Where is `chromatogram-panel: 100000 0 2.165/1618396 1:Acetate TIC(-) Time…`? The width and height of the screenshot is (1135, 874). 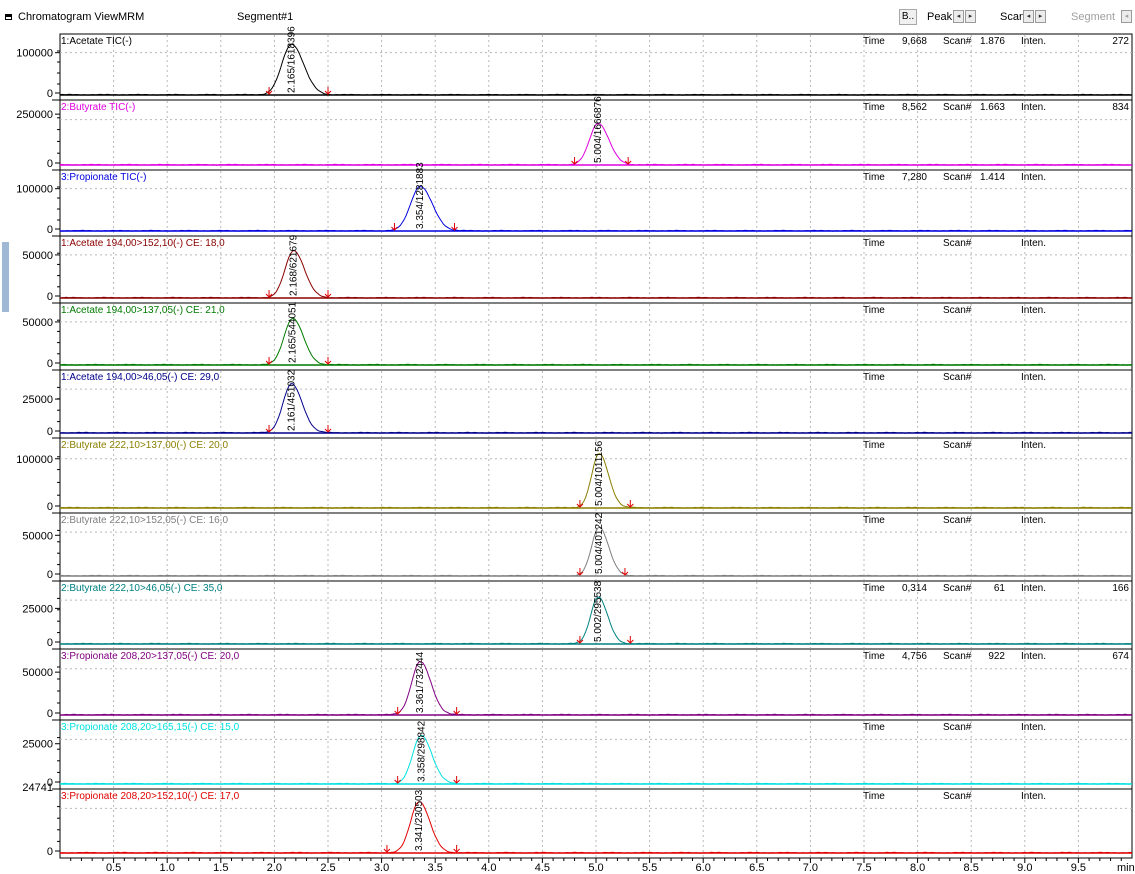 chromatogram-panel: 100000 0 2.165/1618396 1:Acetate TIC(-) Time… is located at coordinates (574, 63).